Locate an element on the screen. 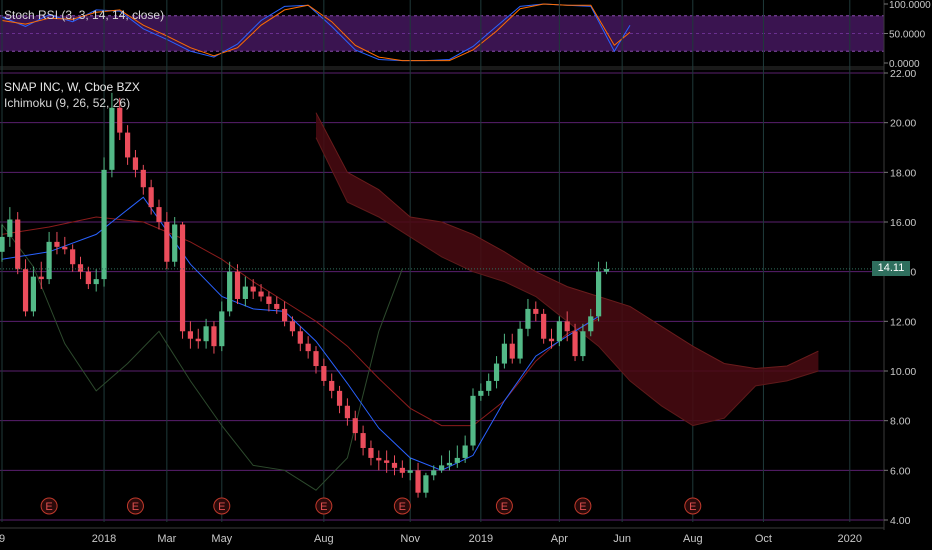  symbol-title: SNAP INC, W, Cboe BZX is located at coordinates (72, 87).